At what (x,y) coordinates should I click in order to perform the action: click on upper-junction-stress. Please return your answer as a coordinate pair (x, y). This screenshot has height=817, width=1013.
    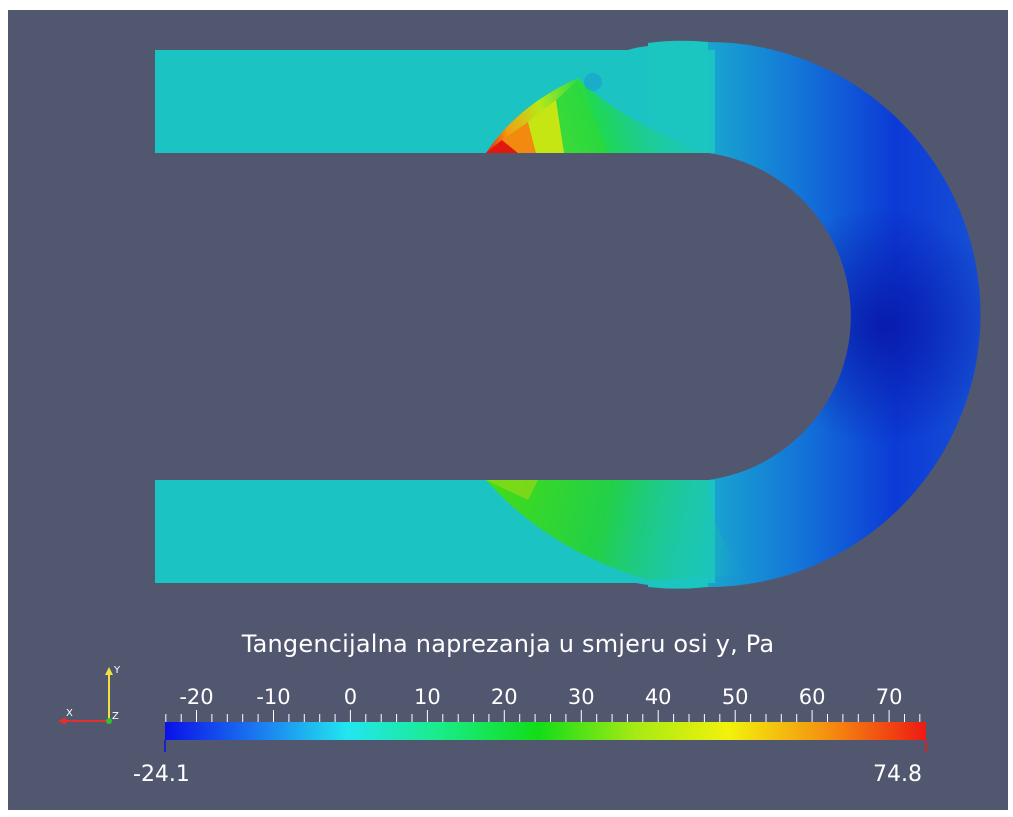
    Looking at the image, I should click on (597, 113).